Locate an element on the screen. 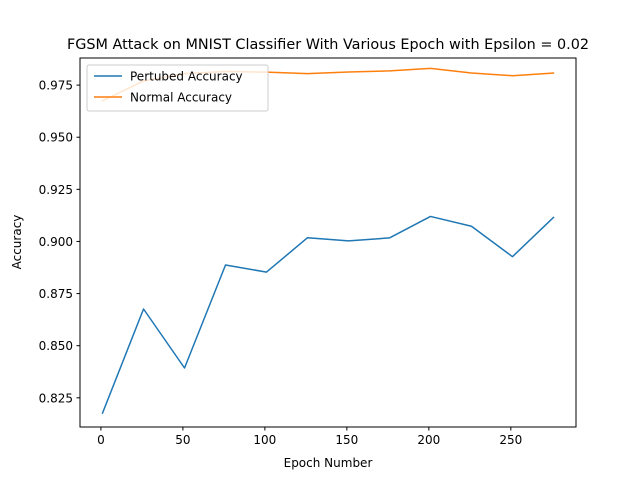  y-tick-label: 0.925 is located at coordinates (56, 190).